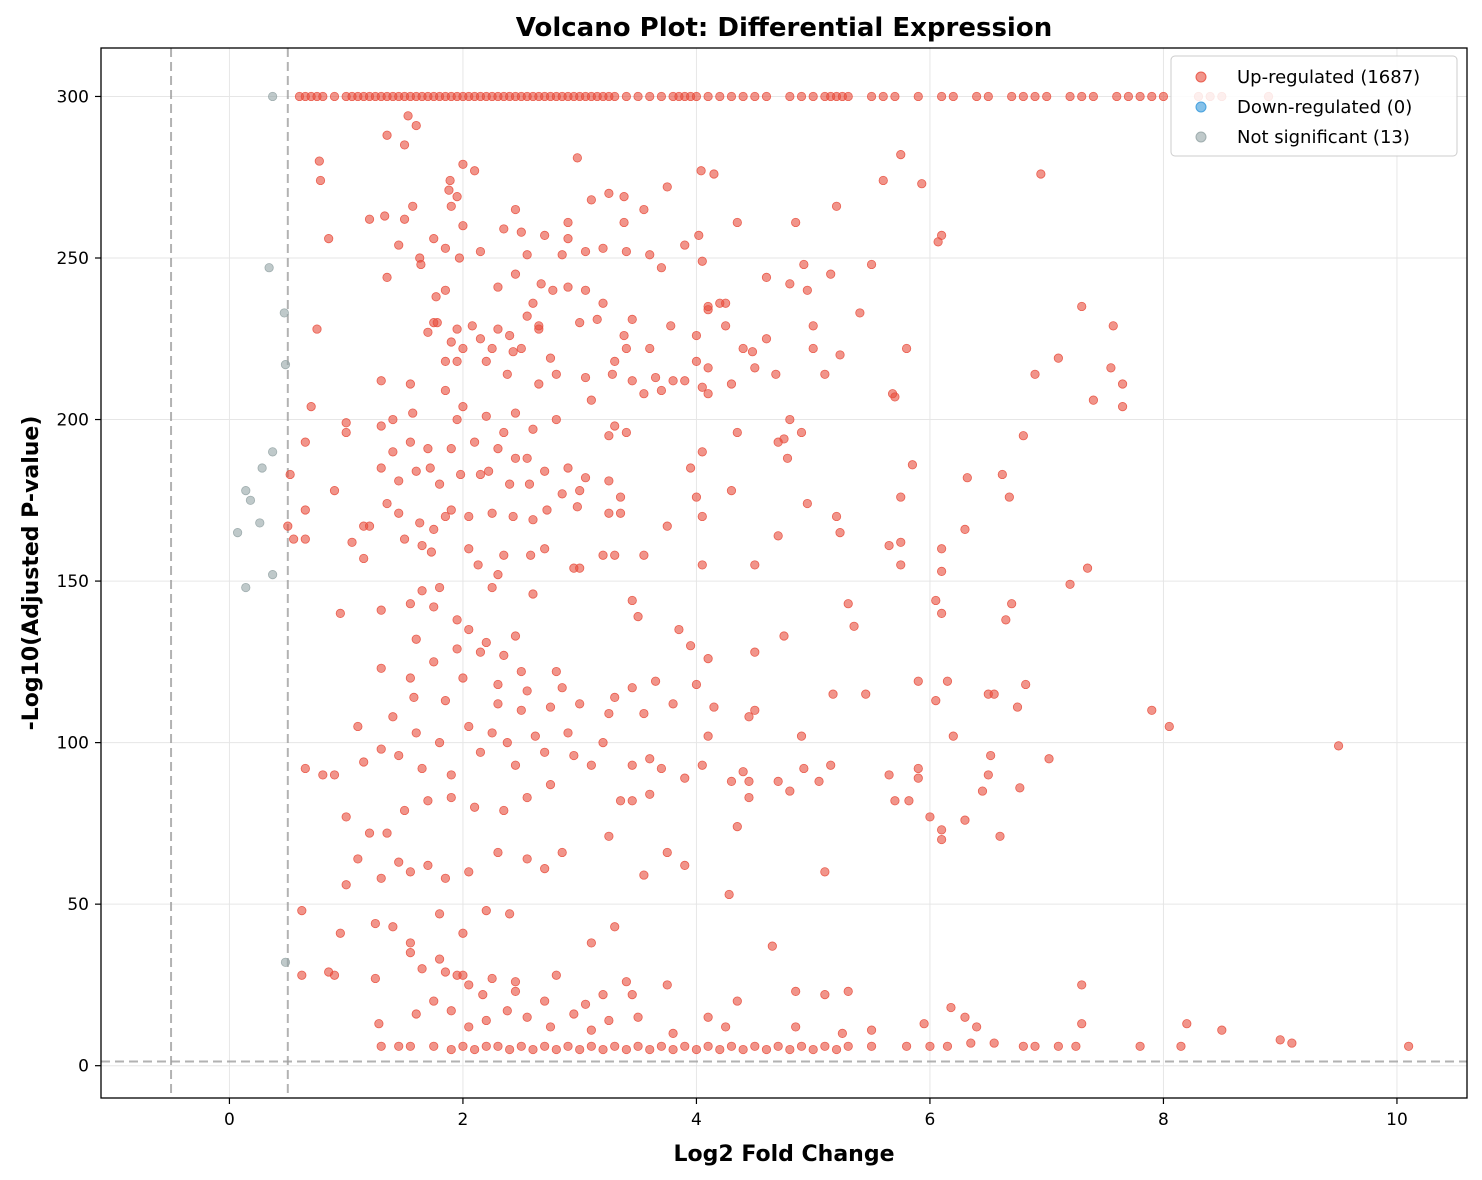  What do you see at coordinates (73, 259) in the screenshot?
I see `y-tick-label: 250` at bounding box center [73, 259].